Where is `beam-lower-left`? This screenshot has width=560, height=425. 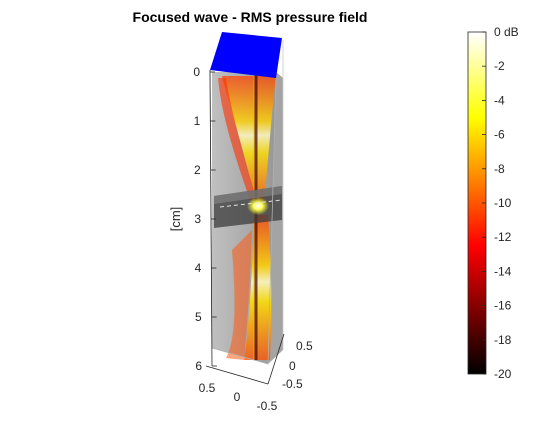
beam-lower-left is located at coordinates (239, 295).